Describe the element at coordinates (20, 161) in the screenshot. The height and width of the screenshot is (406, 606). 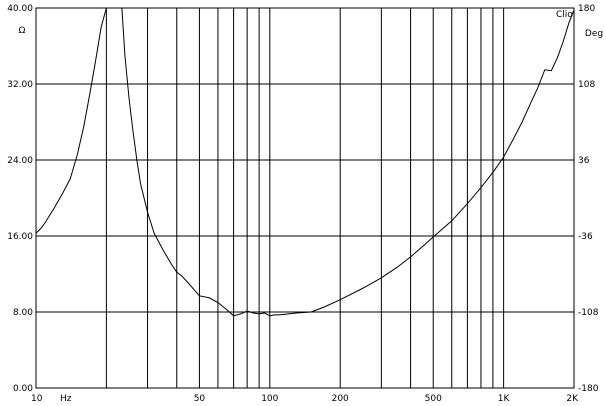
I see `y-left-tick-label: 24.00` at that location.